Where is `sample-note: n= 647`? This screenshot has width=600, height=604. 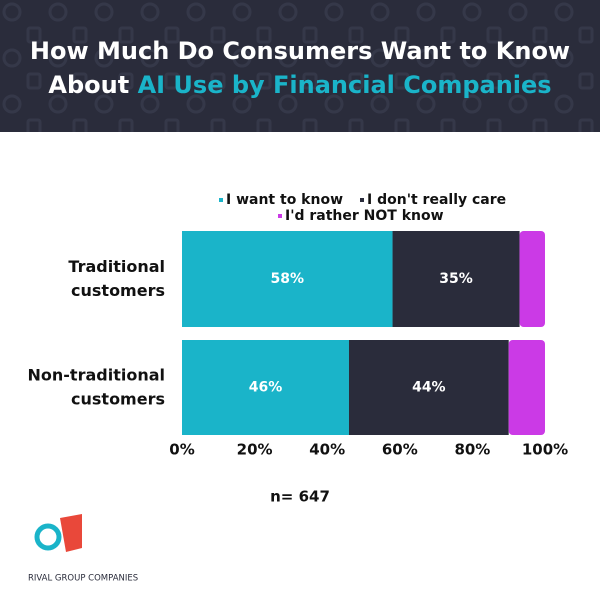
sample-note: n= 647 is located at coordinates (300, 497).